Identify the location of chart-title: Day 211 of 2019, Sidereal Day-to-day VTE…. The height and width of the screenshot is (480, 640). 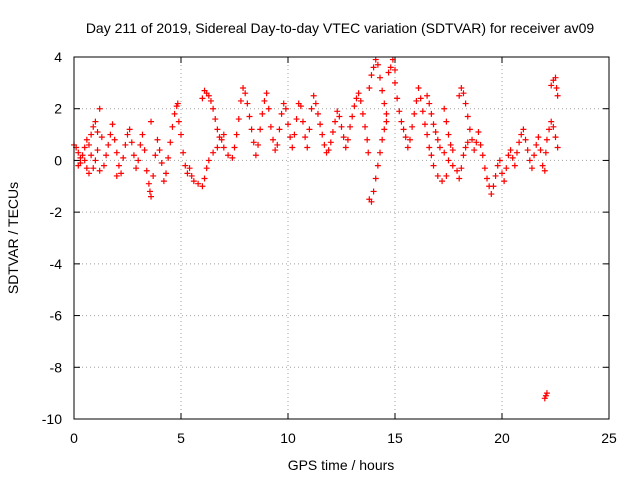
(340, 28).